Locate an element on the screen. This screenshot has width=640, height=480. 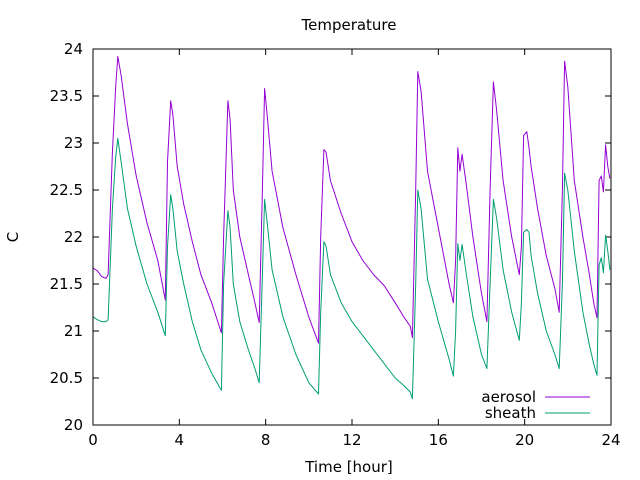
y-tick-label: 20.5 is located at coordinates (66, 378).